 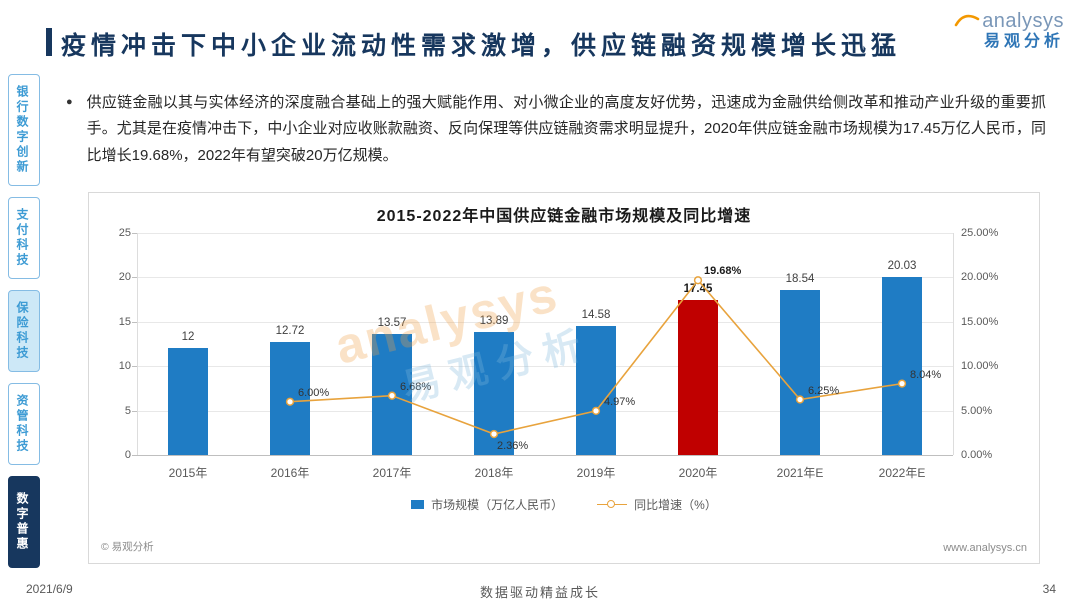 I want to click on y-axis-tick-right: 20.00%, so click(x=980, y=277).